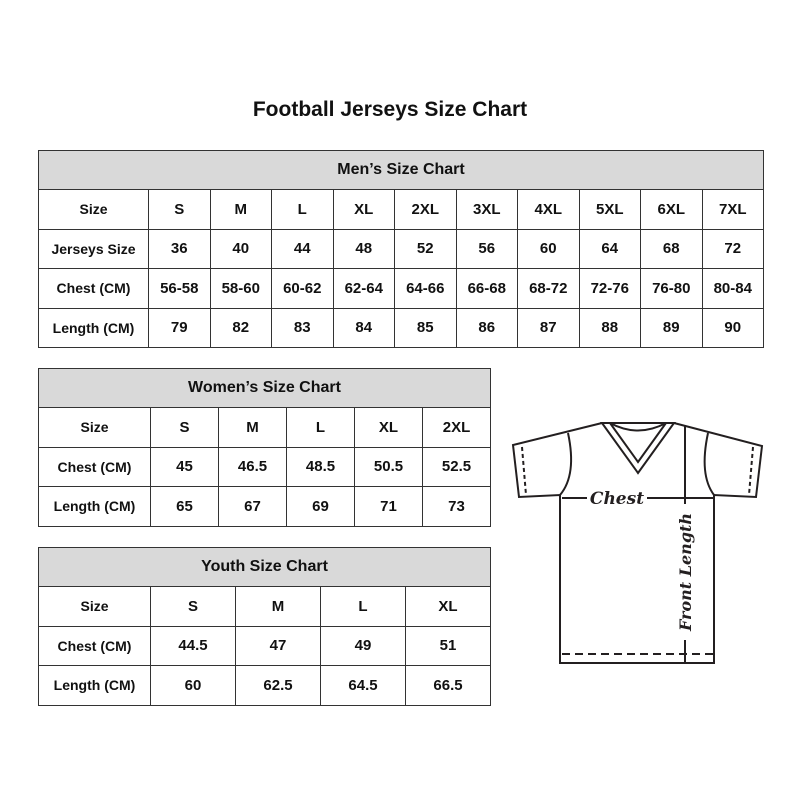 This screenshot has width=800, height=800. I want to click on table-cell: 50.5, so click(388, 466).